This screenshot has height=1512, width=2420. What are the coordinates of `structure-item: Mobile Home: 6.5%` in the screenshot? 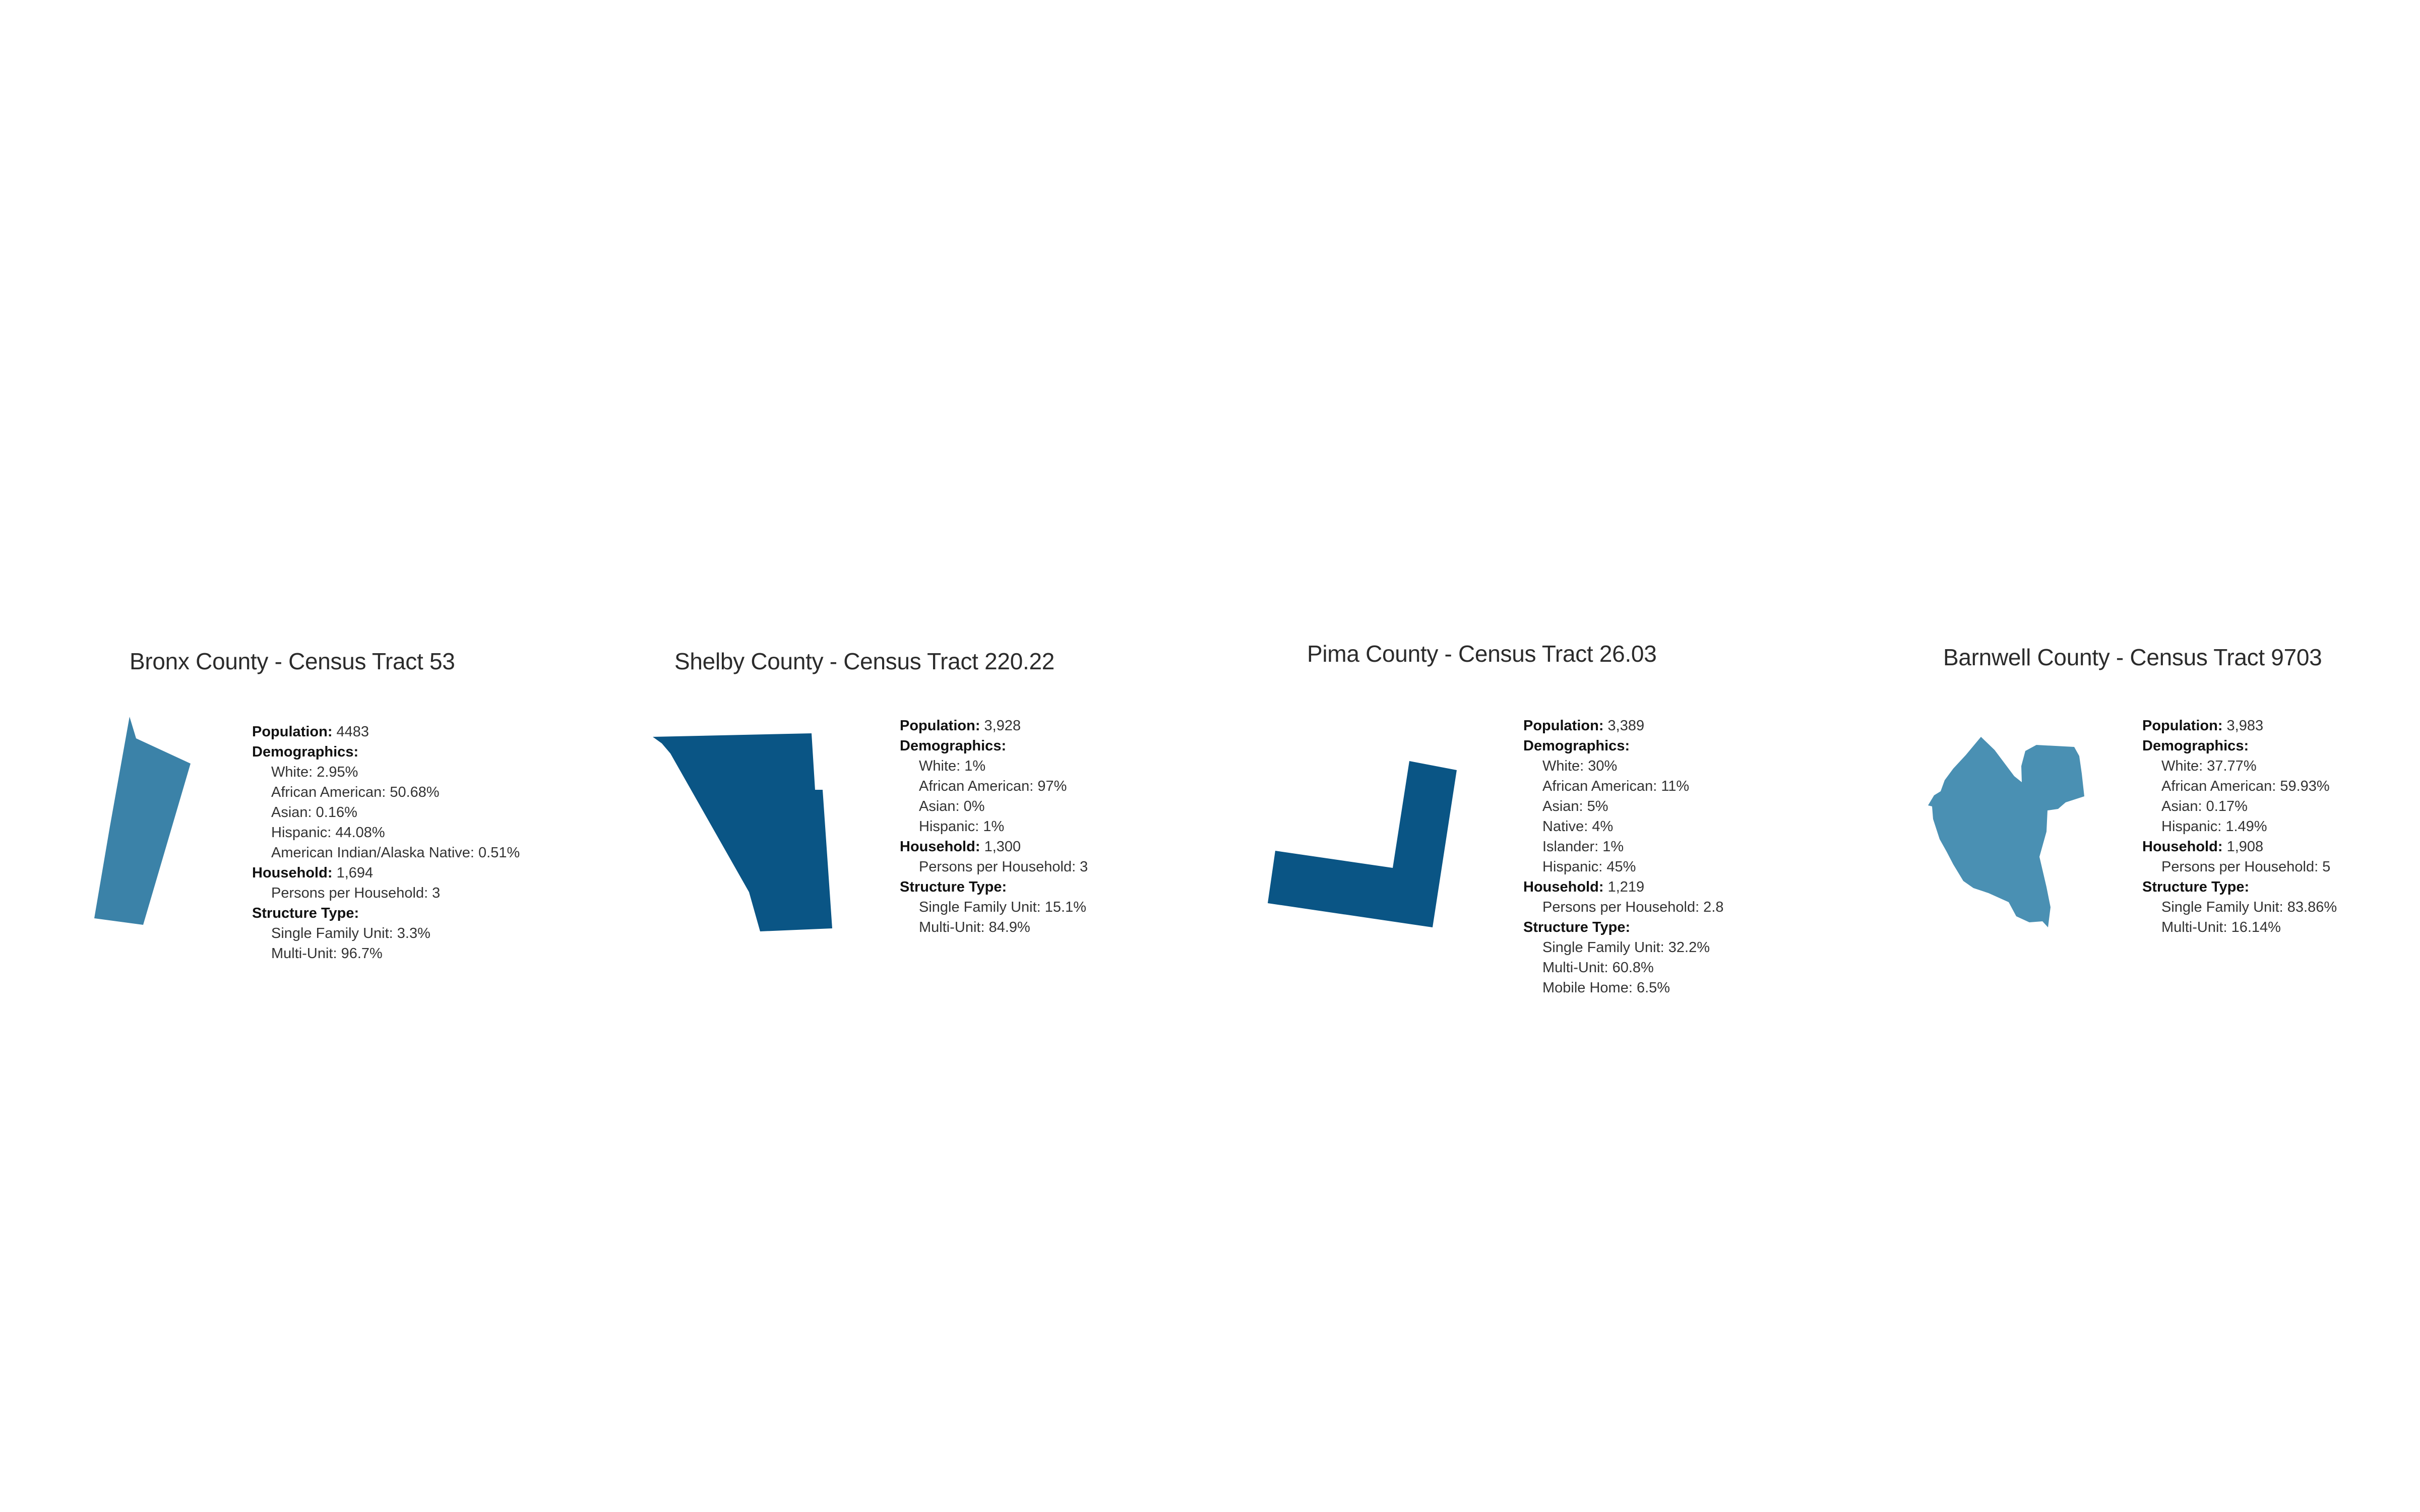 It's located at (1606, 988).